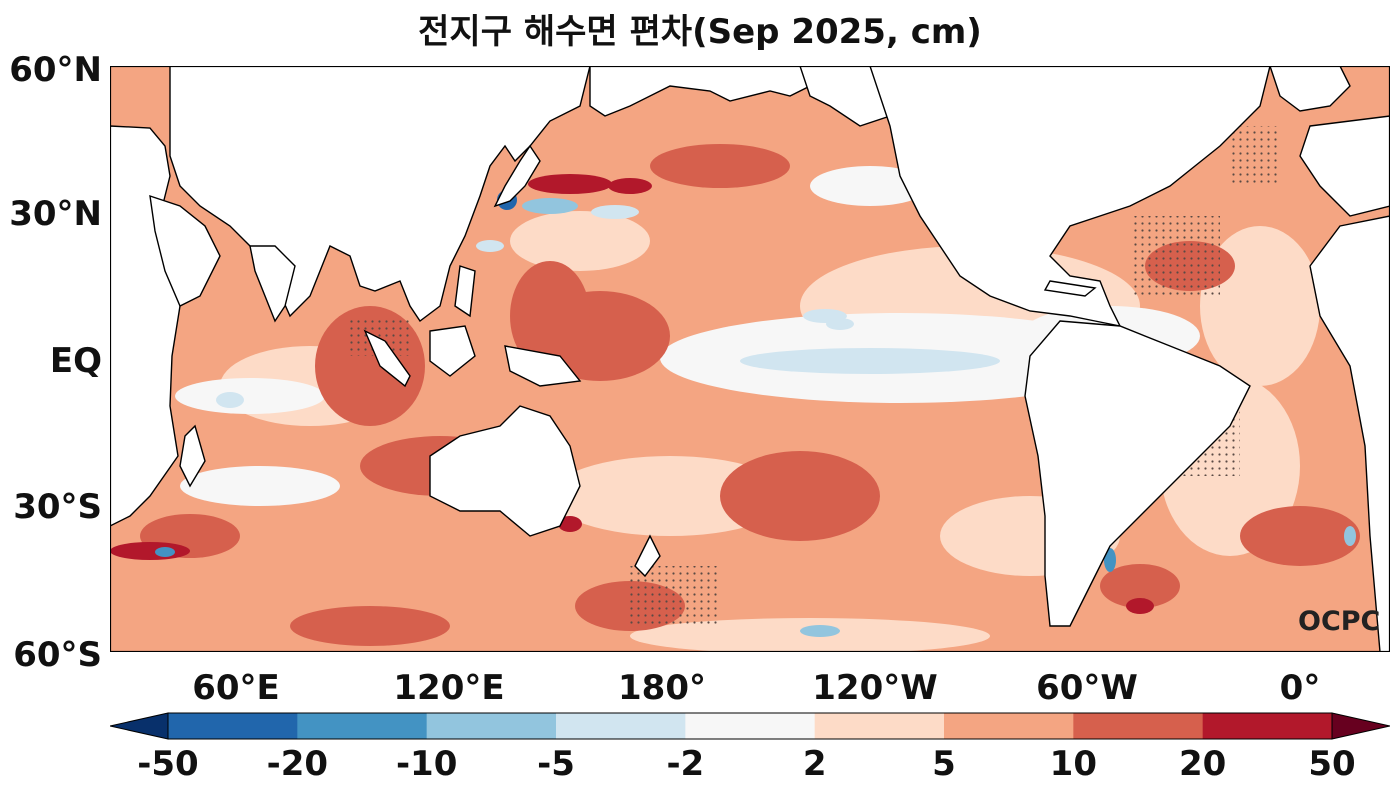  What do you see at coordinates (192, 456) in the screenshot?
I see `madagascar-land` at bounding box center [192, 456].